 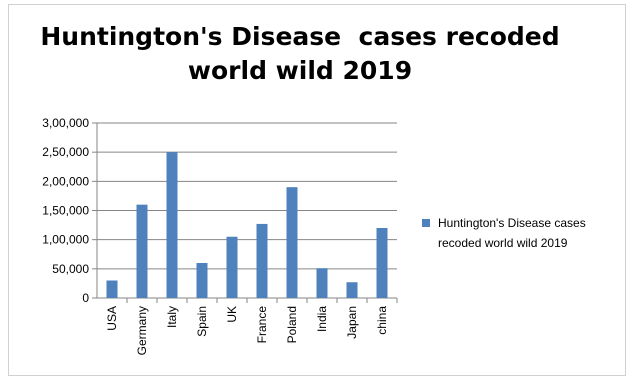 What do you see at coordinates (85, 298) in the screenshot?
I see `y-tick-label: 0` at bounding box center [85, 298].